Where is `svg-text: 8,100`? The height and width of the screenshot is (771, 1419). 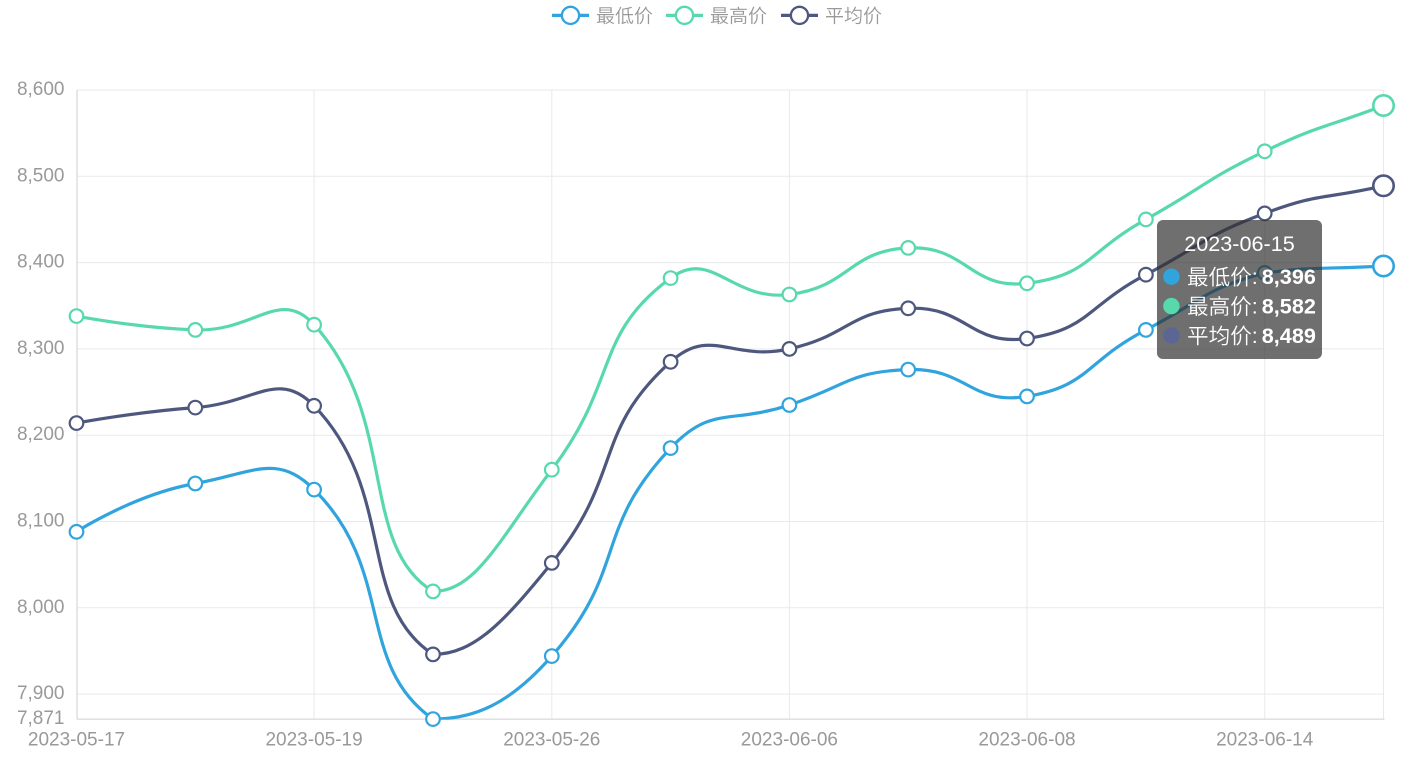
svg-text: 8,100 is located at coordinates (41, 521).